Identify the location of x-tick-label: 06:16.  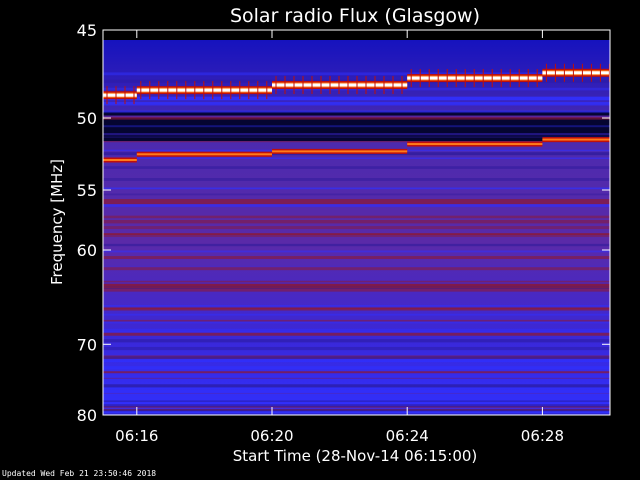
(136, 436).